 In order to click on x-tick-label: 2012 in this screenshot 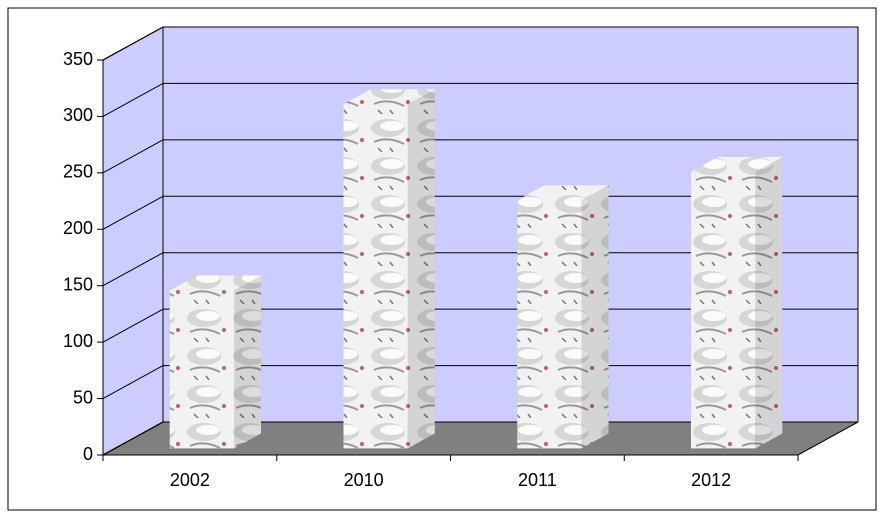, I will do `click(711, 480)`.